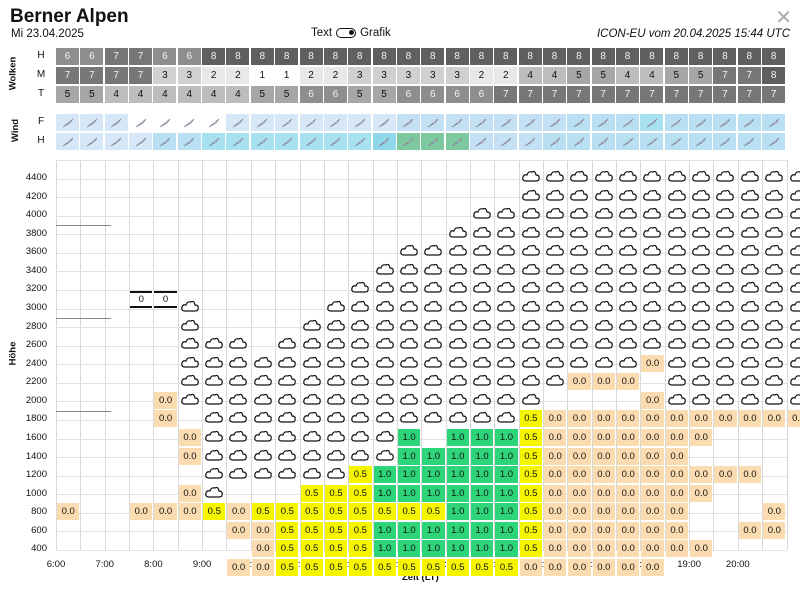 The image size is (800, 591). I want to click on x-tick-label: 11:00, so click(299, 564).